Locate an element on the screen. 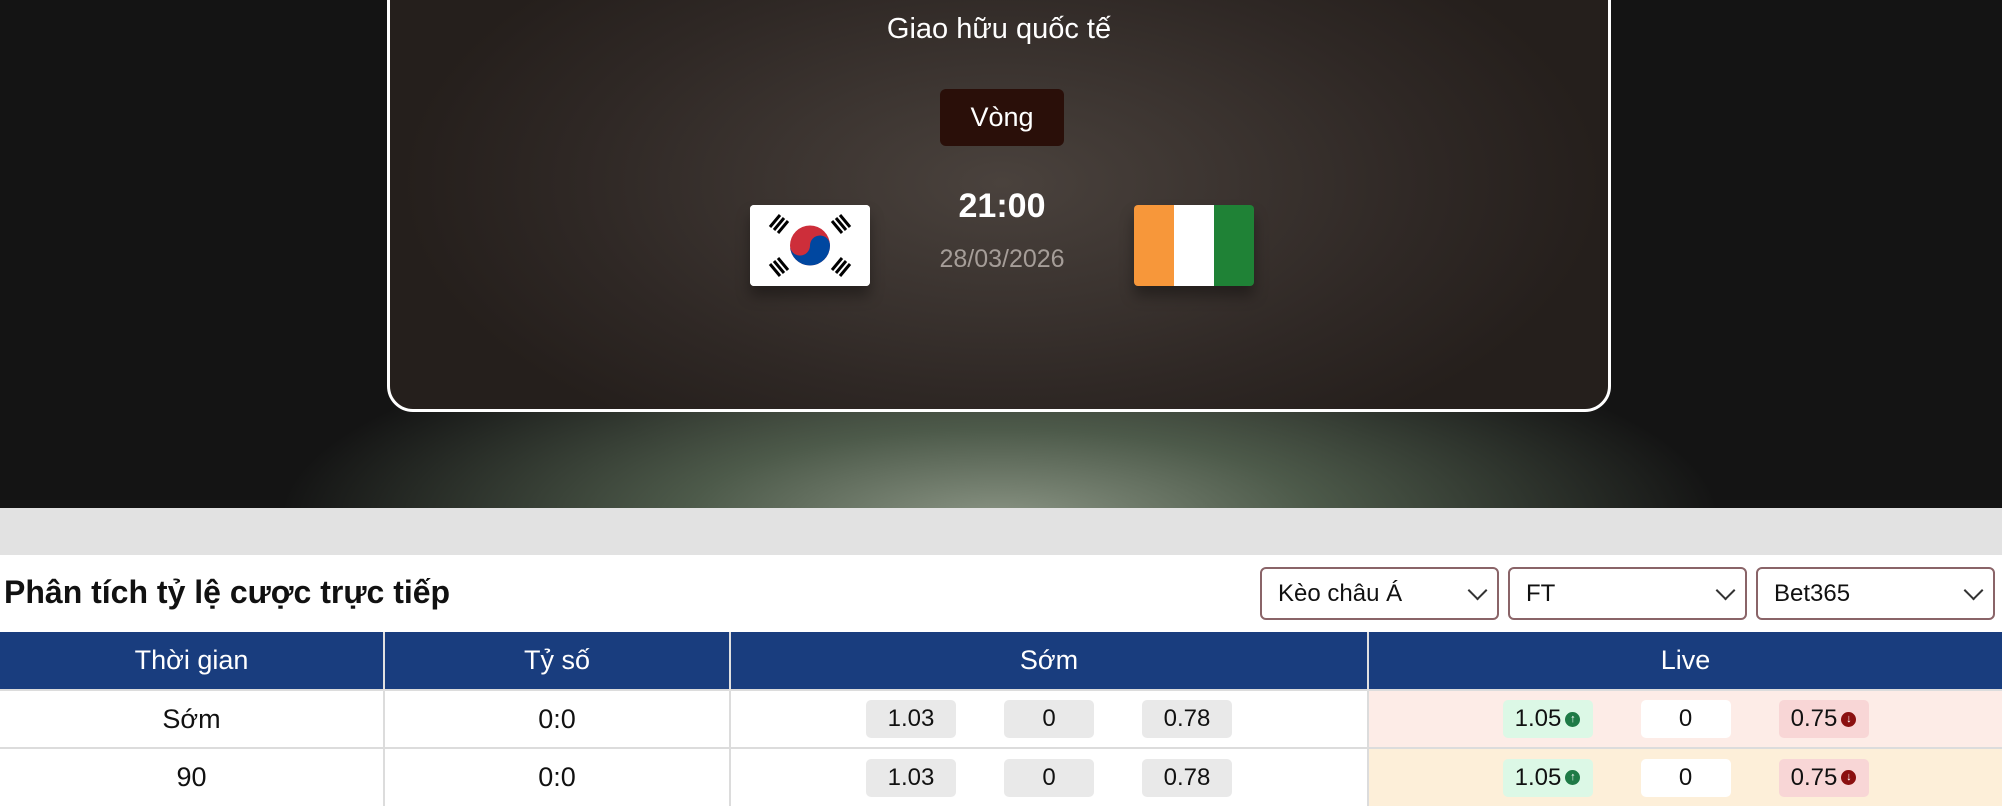  south-korea-flag-icon is located at coordinates (810, 245).